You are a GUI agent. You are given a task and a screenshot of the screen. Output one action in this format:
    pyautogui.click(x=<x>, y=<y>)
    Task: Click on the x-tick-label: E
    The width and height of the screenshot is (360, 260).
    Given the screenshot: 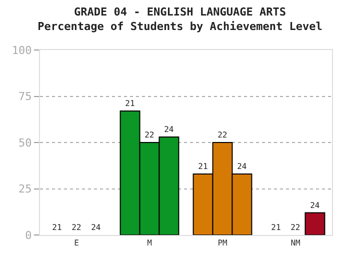 What is the action you would take?
    pyautogui.click(x=77, y=243)
    